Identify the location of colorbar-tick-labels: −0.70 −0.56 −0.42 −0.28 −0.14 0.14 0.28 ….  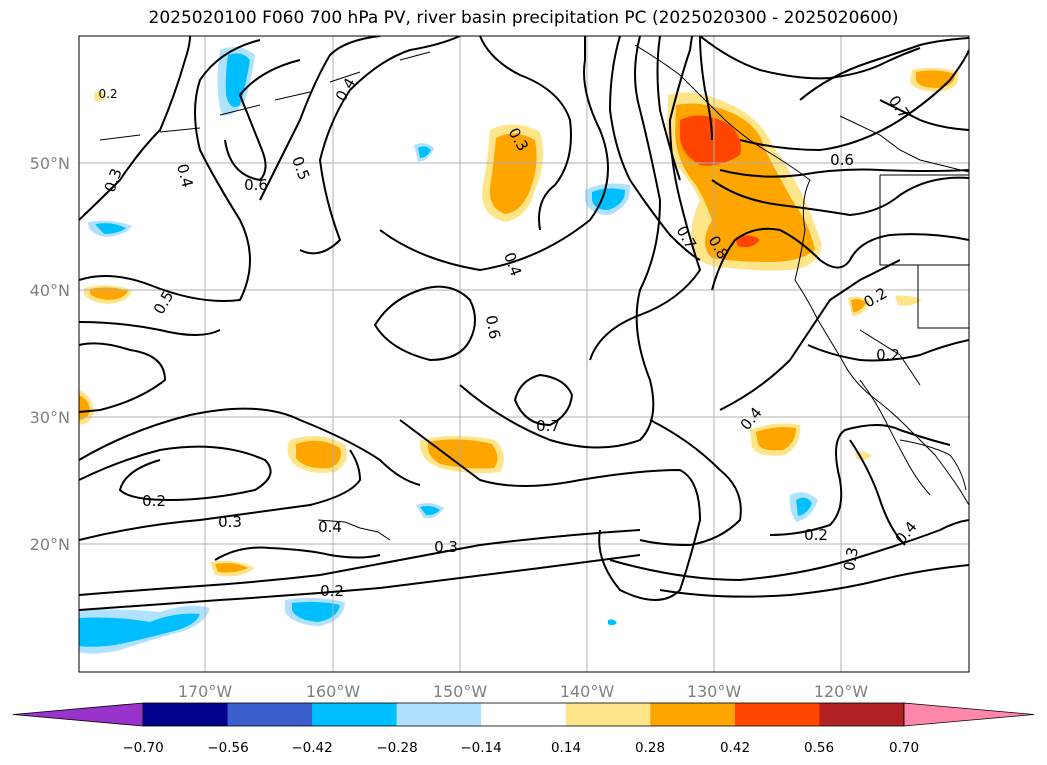
(520, 748).